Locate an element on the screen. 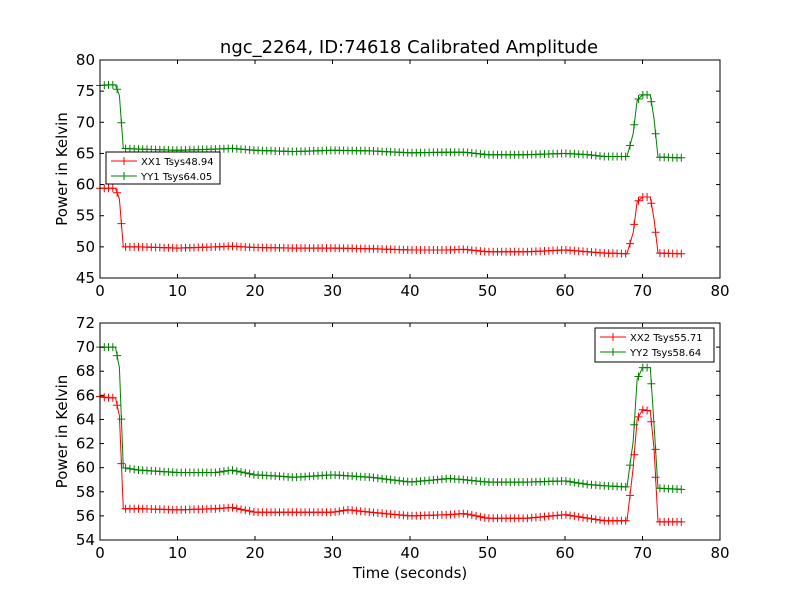  y-tick-label: 62 is located at coordinates (85, 444).